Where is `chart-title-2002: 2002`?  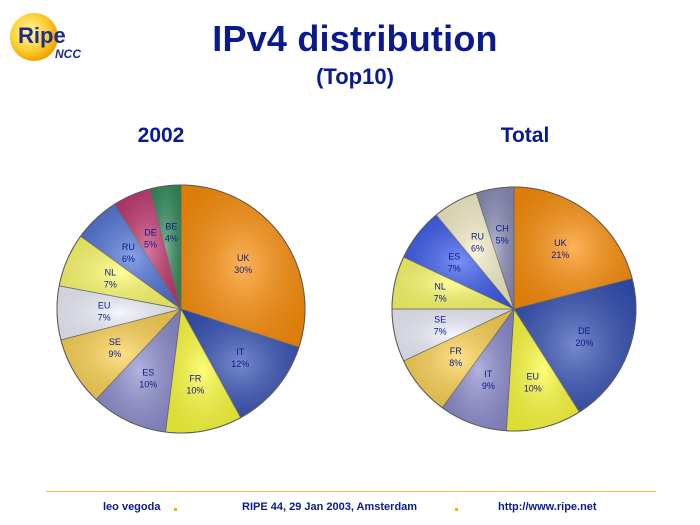
chart-title-2002: 2002 is located at coordinates (161, 135).